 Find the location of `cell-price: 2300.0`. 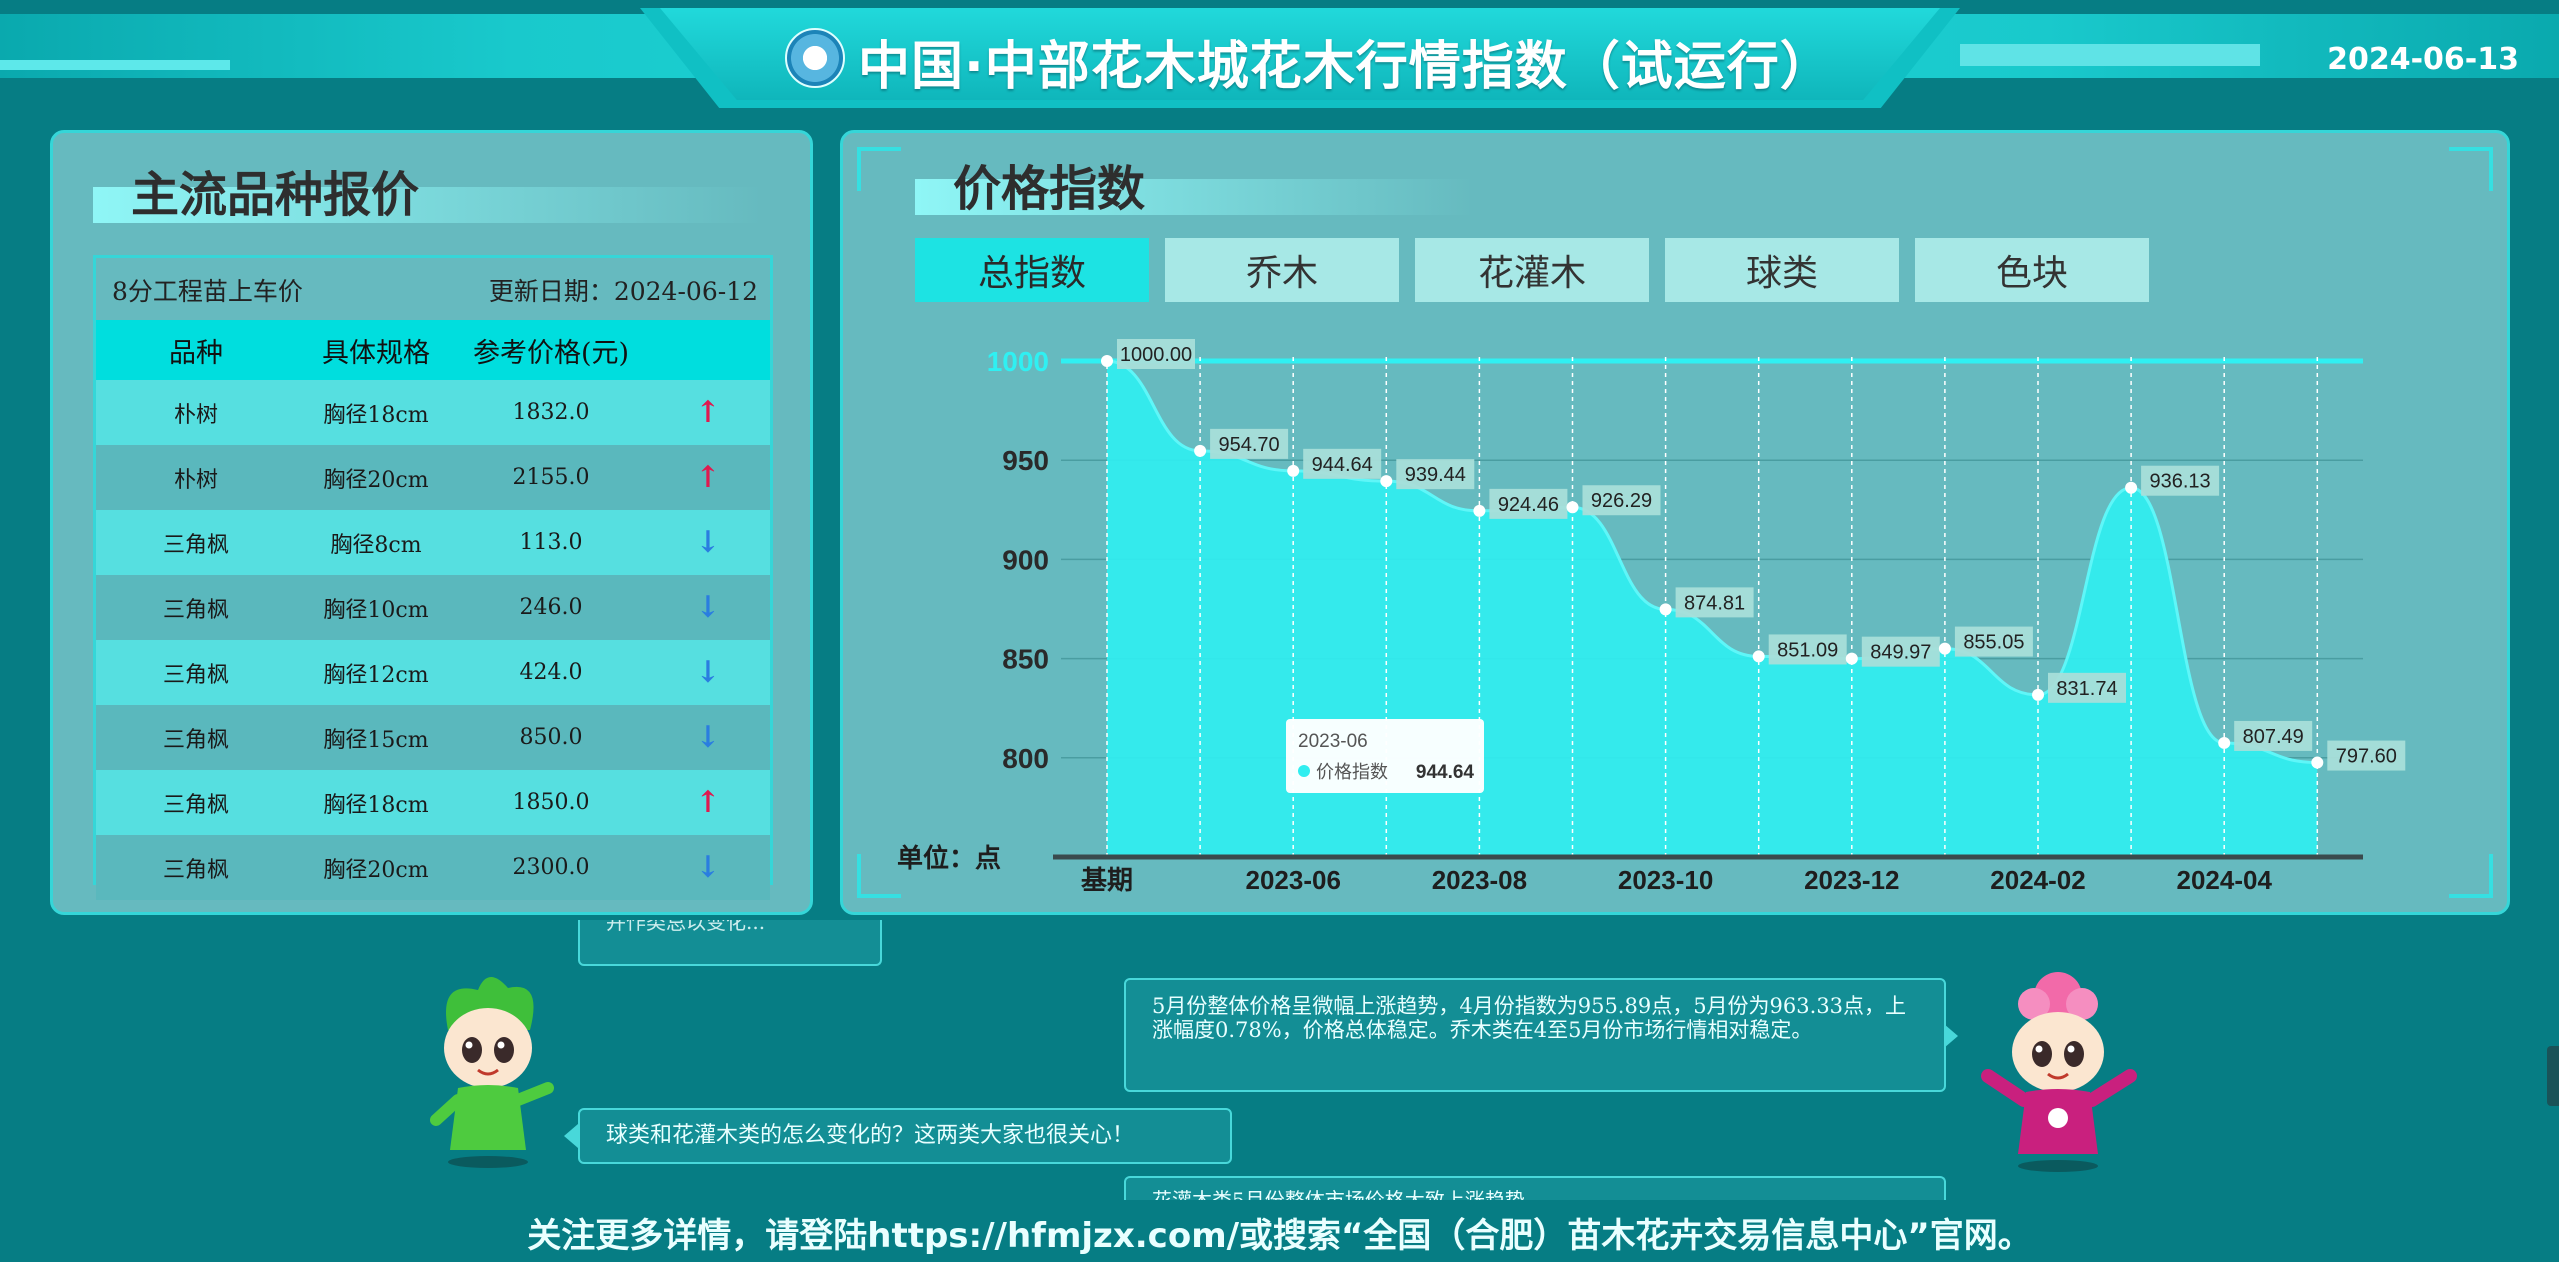

cell-price: 2300.0 is located at coordinates (551, 867).